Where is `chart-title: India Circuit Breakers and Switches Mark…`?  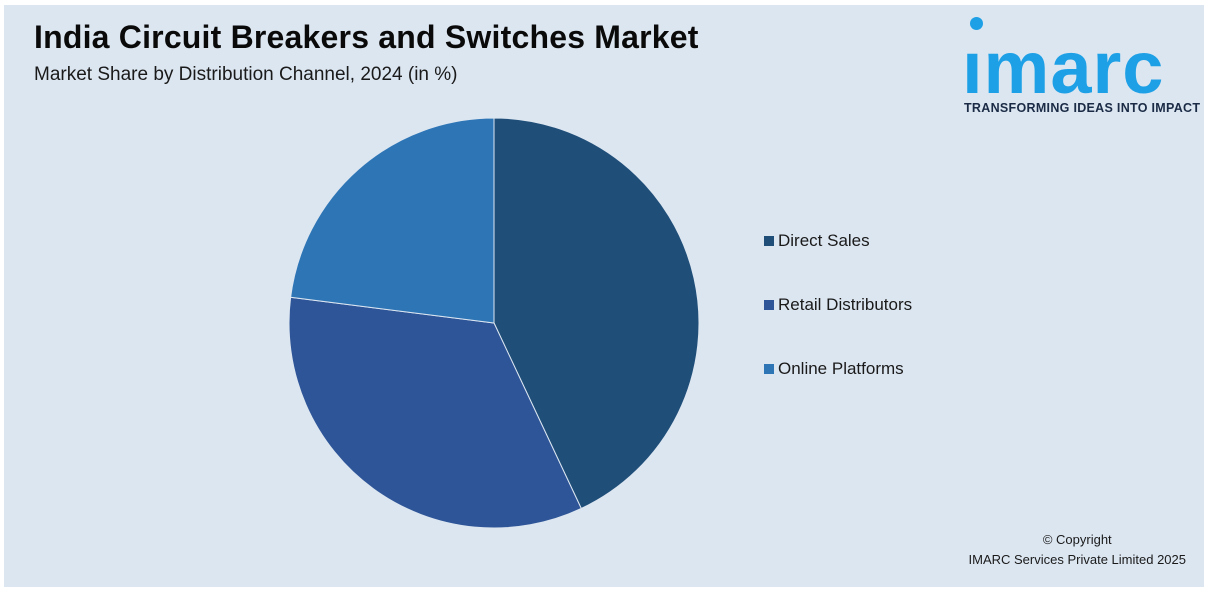
chart-title: India Circuit Breakers and Switches Mark… is located at coordinates (366, 37).